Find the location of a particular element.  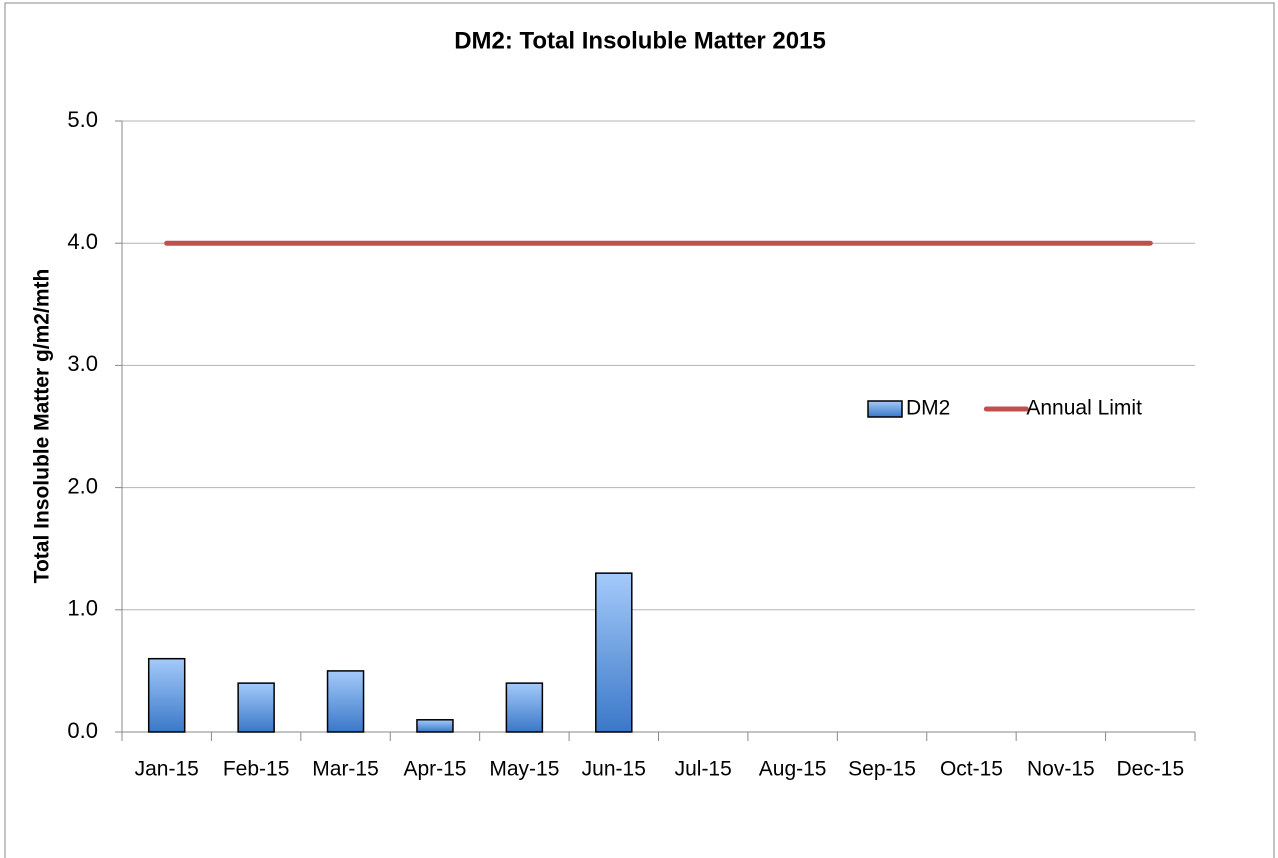

x-tick-label: Aug-15 is located at coordinates (793, 769).